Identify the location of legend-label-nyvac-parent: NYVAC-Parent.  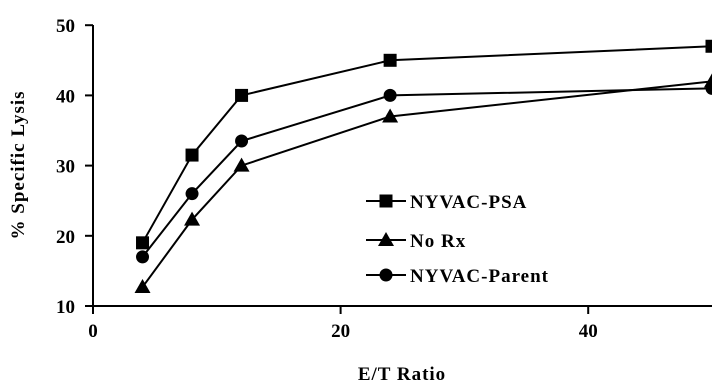
(479, 276).